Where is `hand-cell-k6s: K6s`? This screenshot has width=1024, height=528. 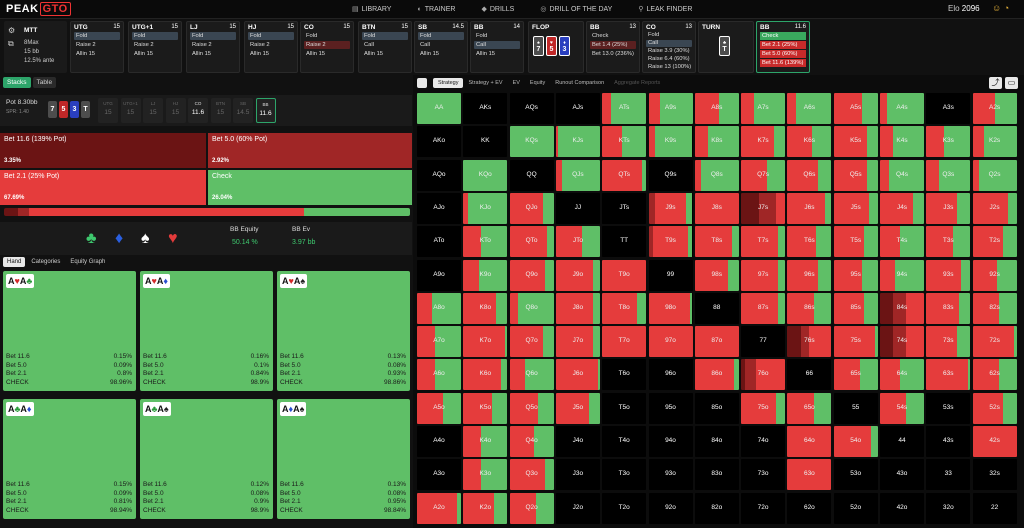 hand-cell-k6s: K6s is located at coordinates (809, 142).